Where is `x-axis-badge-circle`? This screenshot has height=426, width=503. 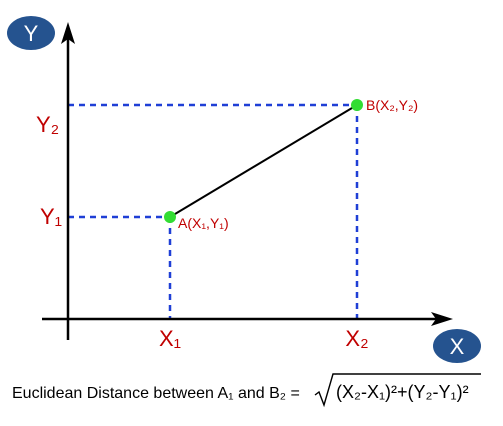
x-axis-badge-circle is located at coordinates (457, 346).